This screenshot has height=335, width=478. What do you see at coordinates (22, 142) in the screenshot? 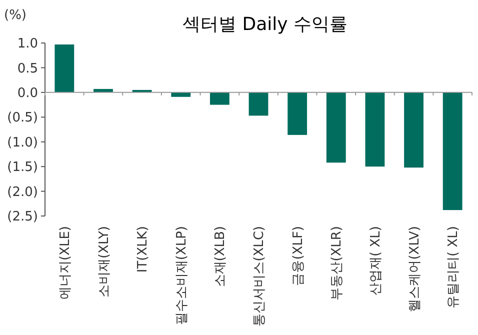
I see `y-tick-label: (1.0)` at bounding box center [22, 142].